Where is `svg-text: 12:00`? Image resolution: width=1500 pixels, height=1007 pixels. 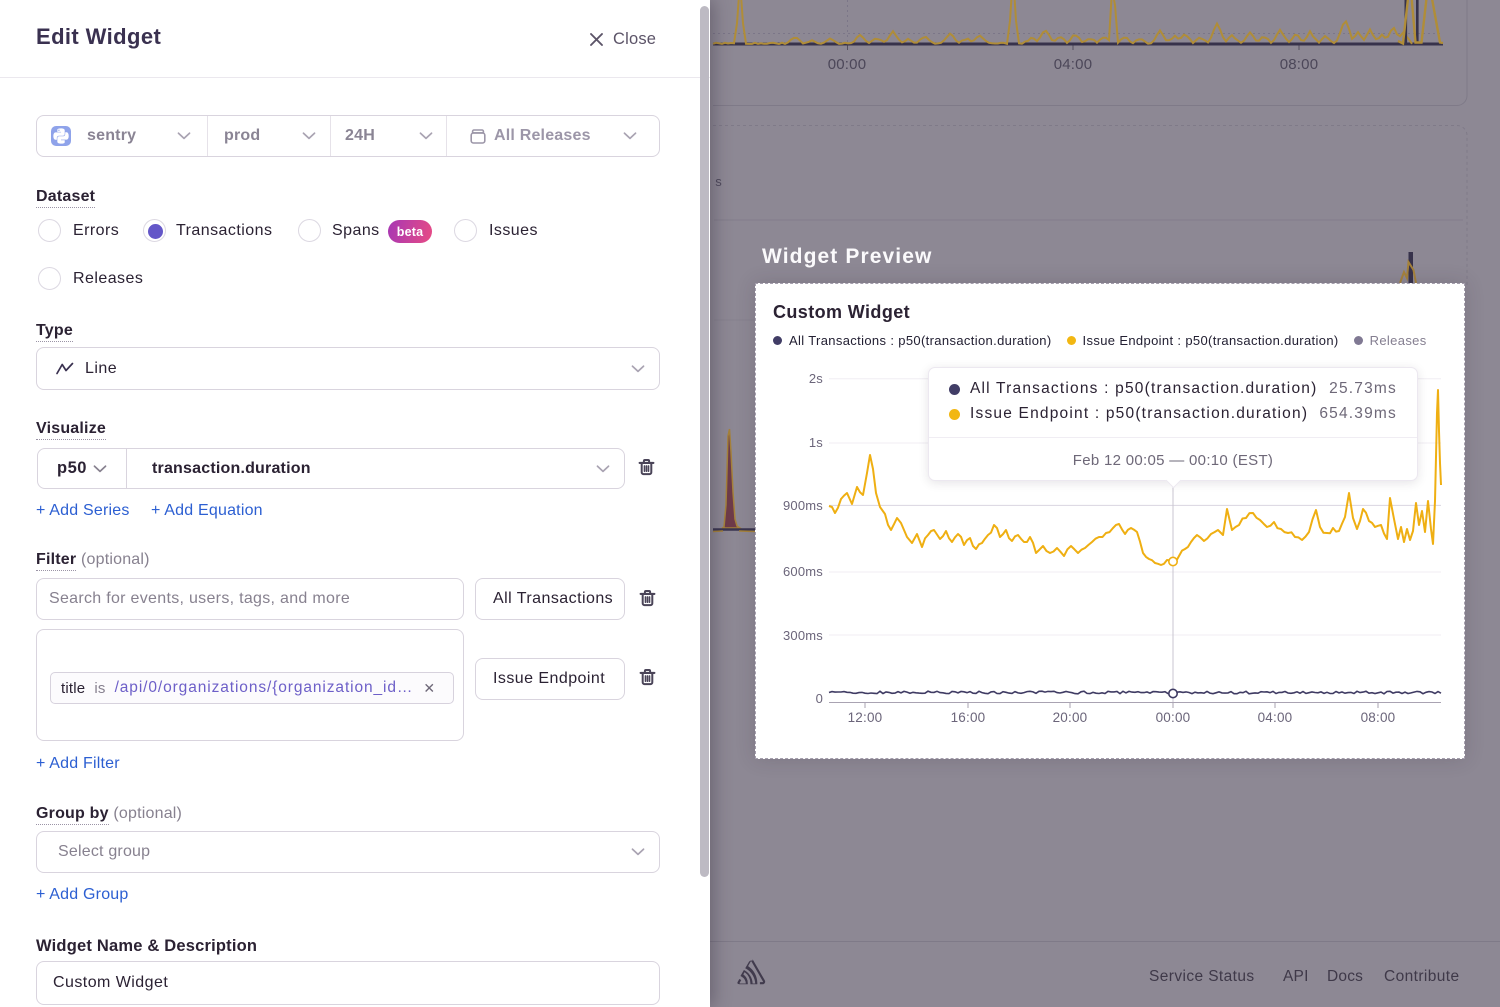 svg-text: 12:00 is located at coordinates (865, 717).